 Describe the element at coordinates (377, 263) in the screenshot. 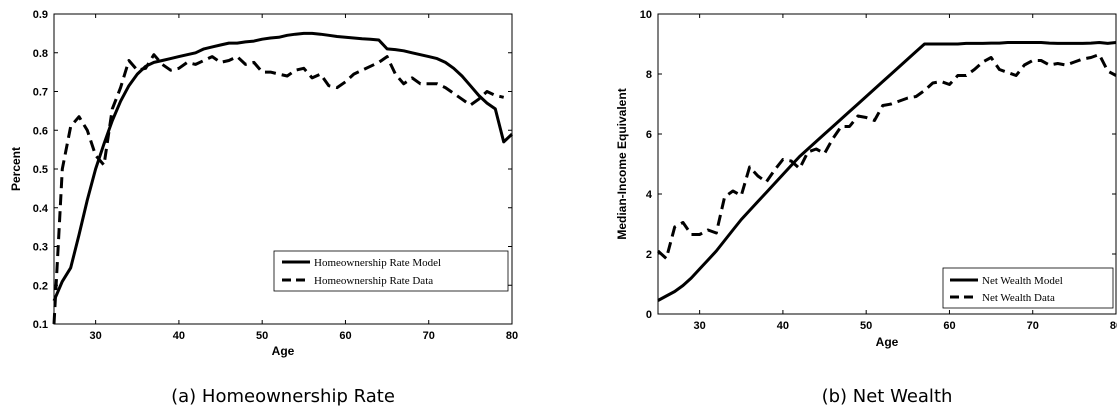

I see `legend-label-model: Homeownership Rate Model` at that location.